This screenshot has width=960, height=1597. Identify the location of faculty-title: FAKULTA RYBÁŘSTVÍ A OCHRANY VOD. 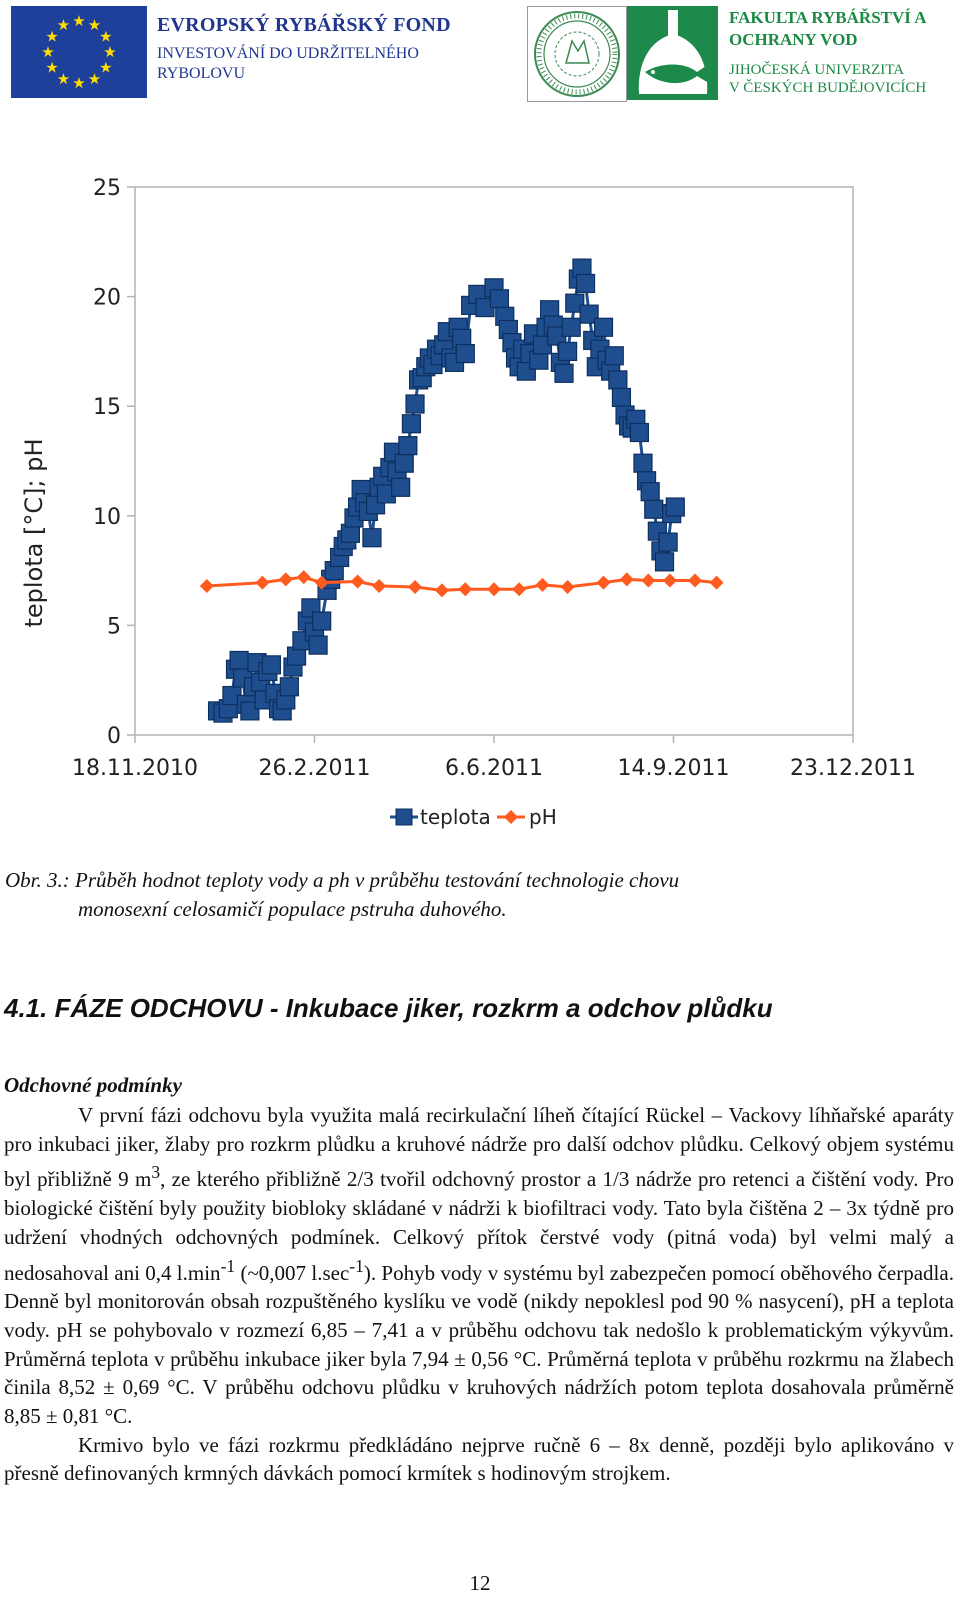
(827, 29).